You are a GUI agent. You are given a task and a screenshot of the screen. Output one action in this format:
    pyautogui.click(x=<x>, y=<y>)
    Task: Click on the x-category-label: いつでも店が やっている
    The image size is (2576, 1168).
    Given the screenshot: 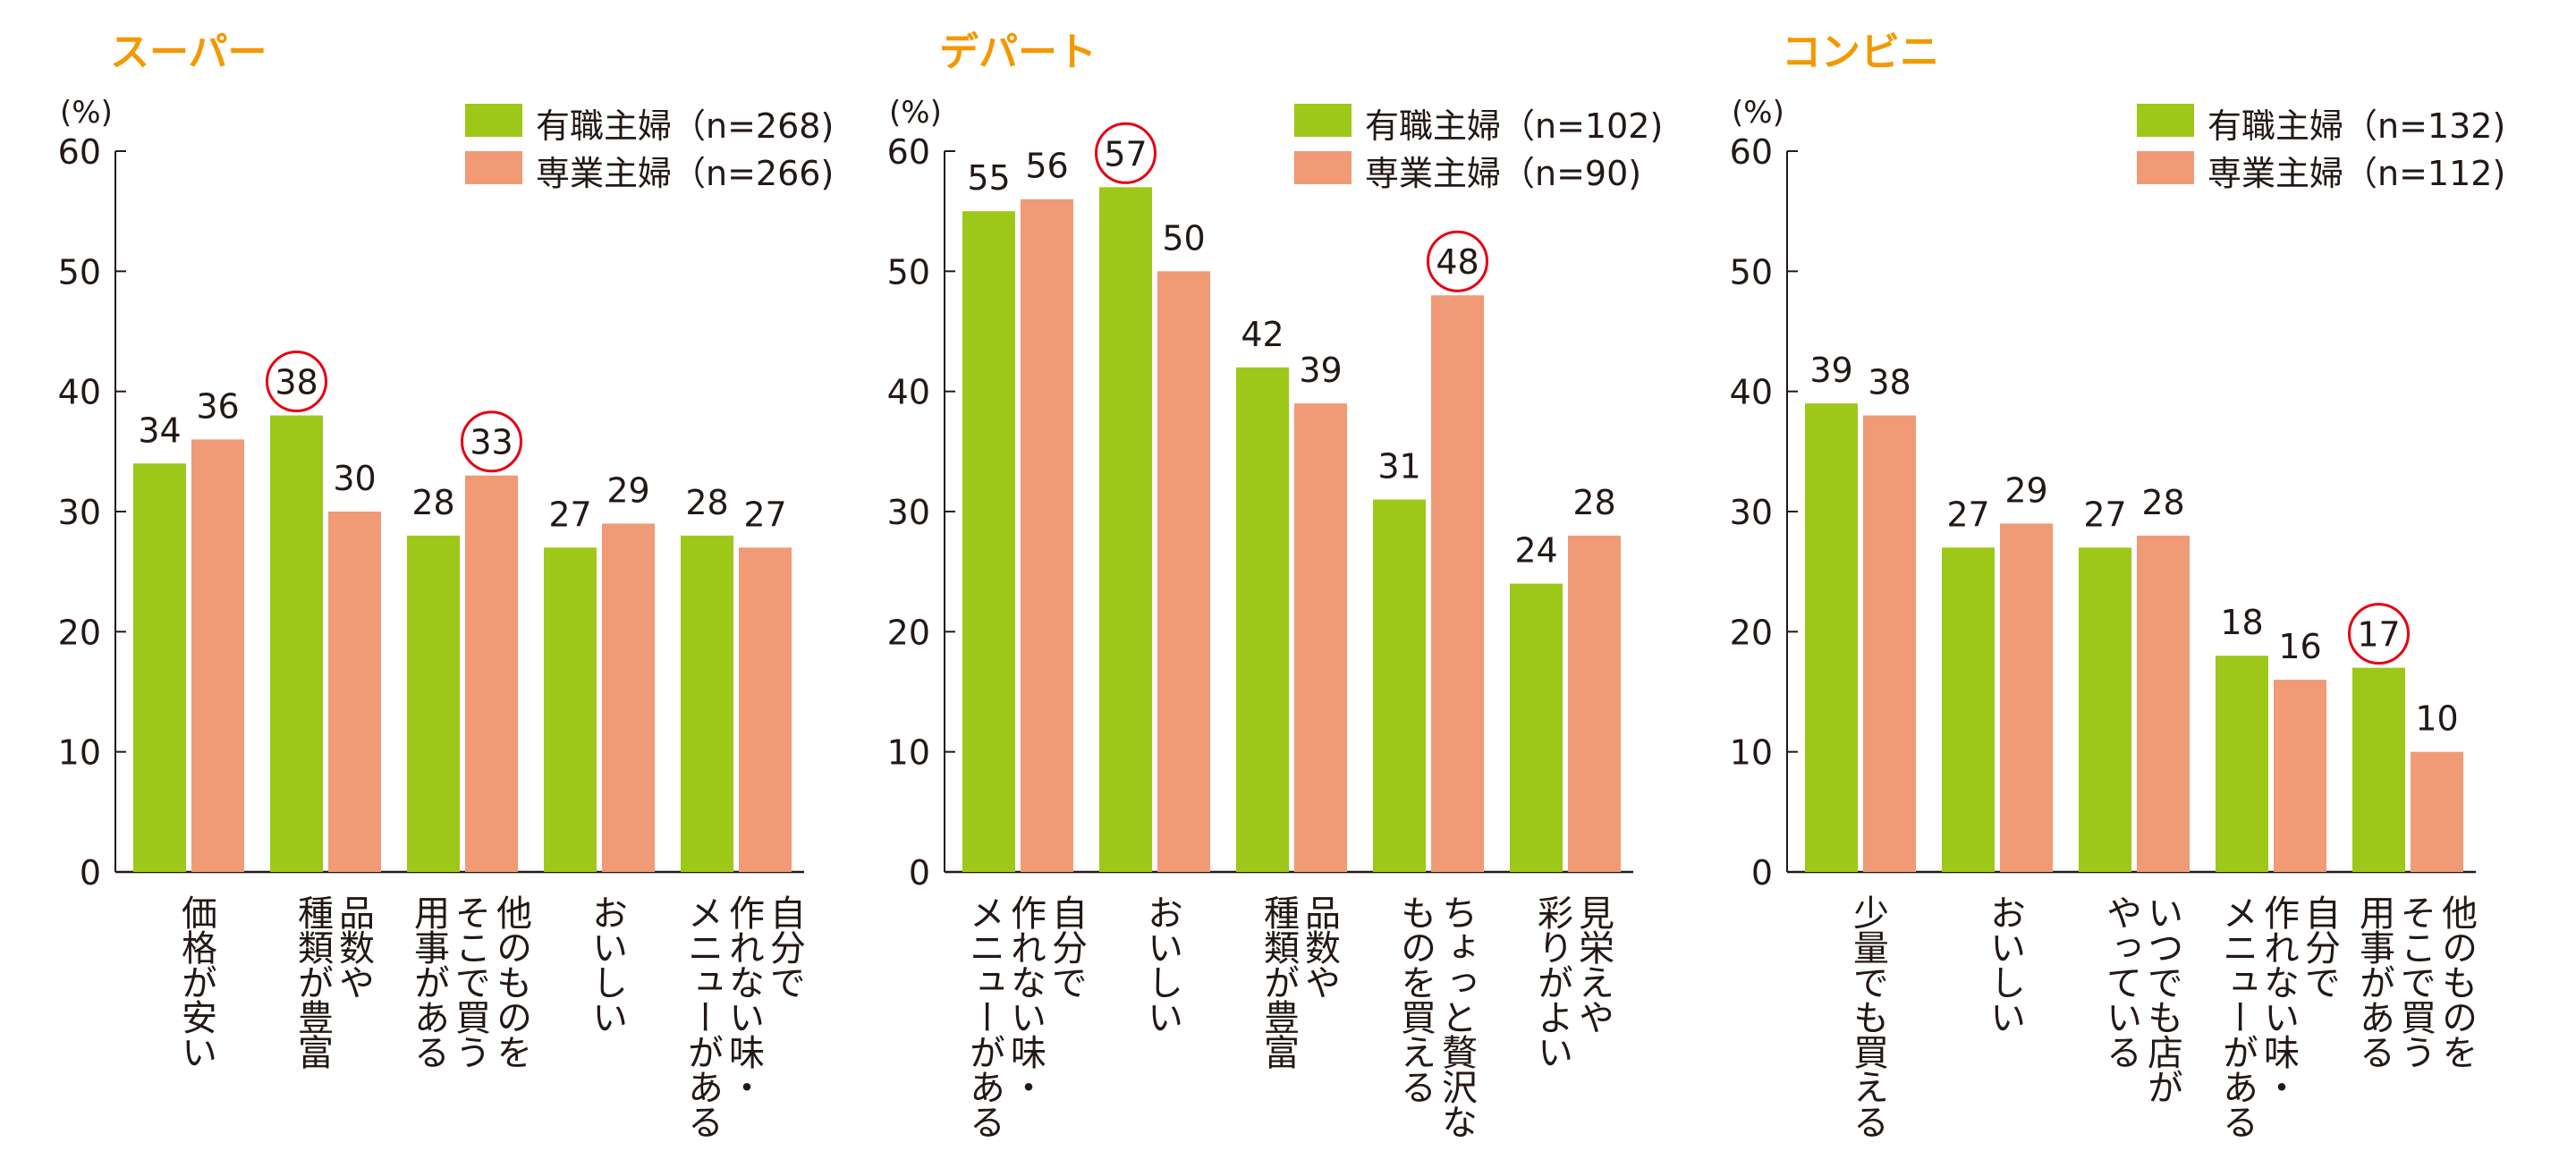 What is the action you would take?
    pyautogui.click(x=2141, y=999)
    